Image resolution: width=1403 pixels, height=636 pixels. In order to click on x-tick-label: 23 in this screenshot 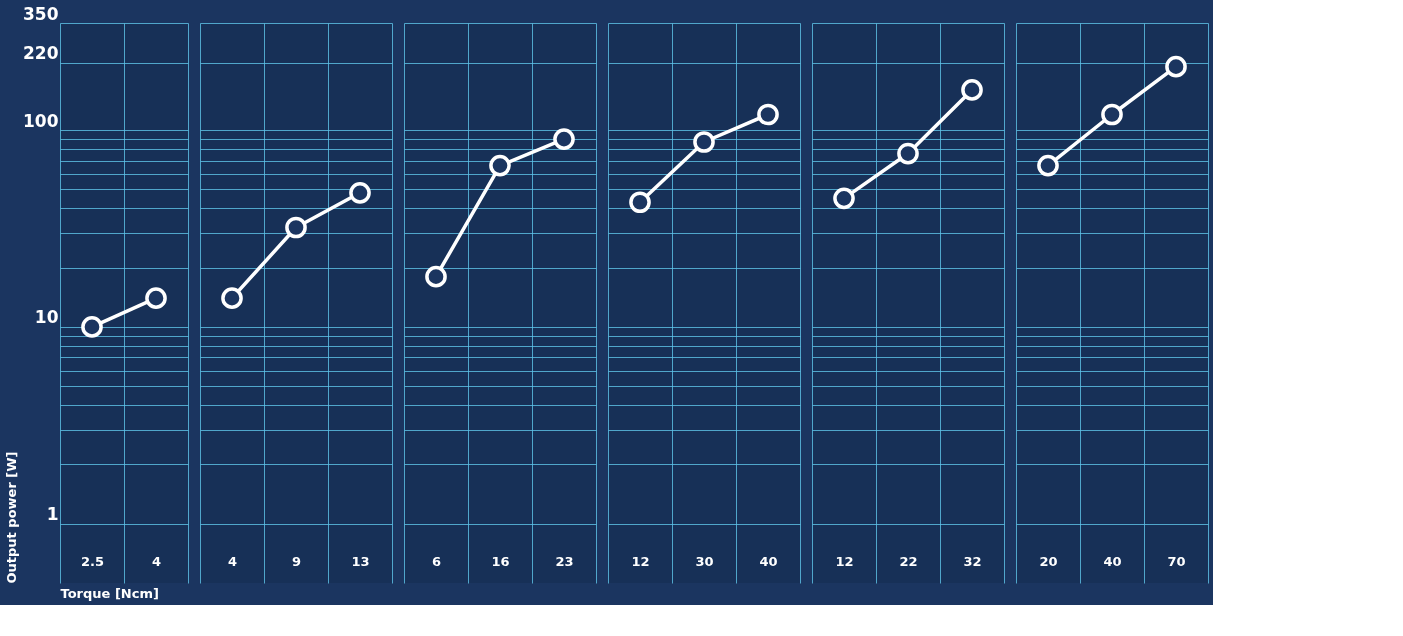, I will do `click(564, 561)`.